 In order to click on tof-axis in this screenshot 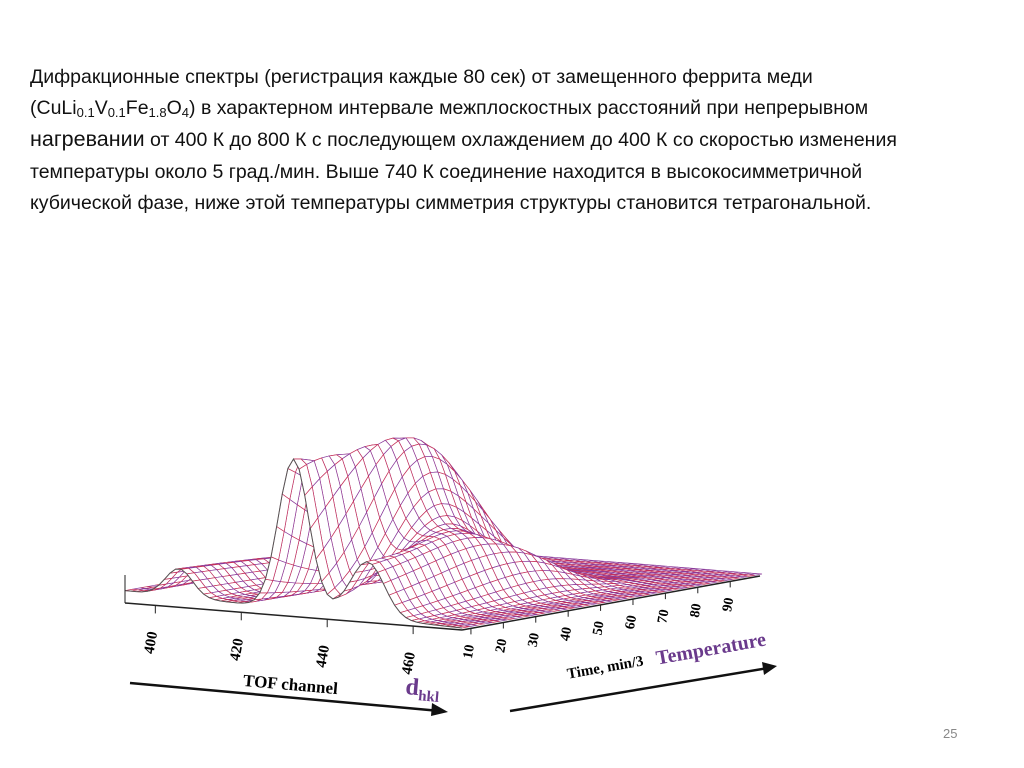, I will do `click(293, 616)`.